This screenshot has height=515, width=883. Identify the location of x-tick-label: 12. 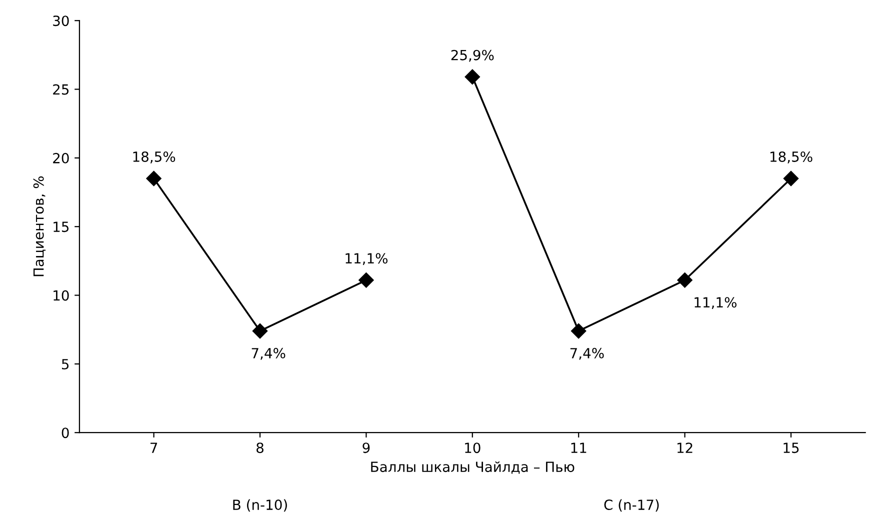
(684, 447).